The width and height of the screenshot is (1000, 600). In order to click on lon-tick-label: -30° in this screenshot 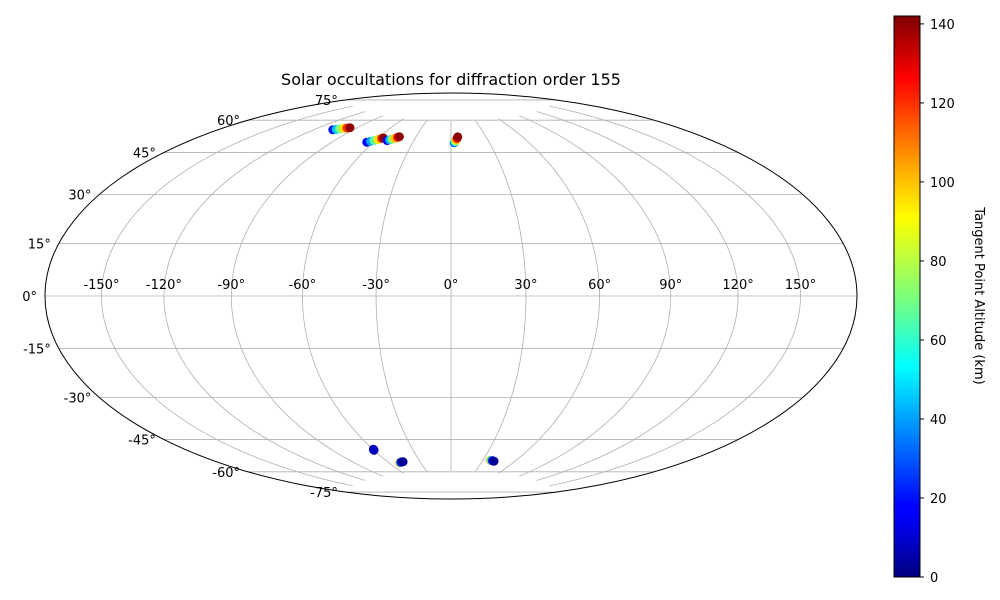, I will do `click(376, 285)`.